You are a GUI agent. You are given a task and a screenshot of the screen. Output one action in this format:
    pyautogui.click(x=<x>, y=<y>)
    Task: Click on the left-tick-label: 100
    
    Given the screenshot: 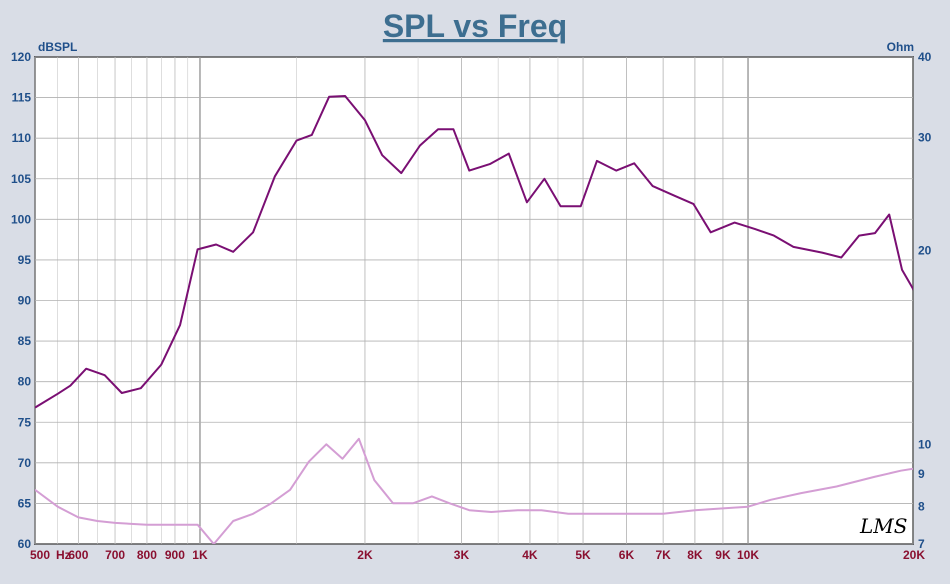 What is the action you would take?
    pyautogui.click(x=21, y=219)
    